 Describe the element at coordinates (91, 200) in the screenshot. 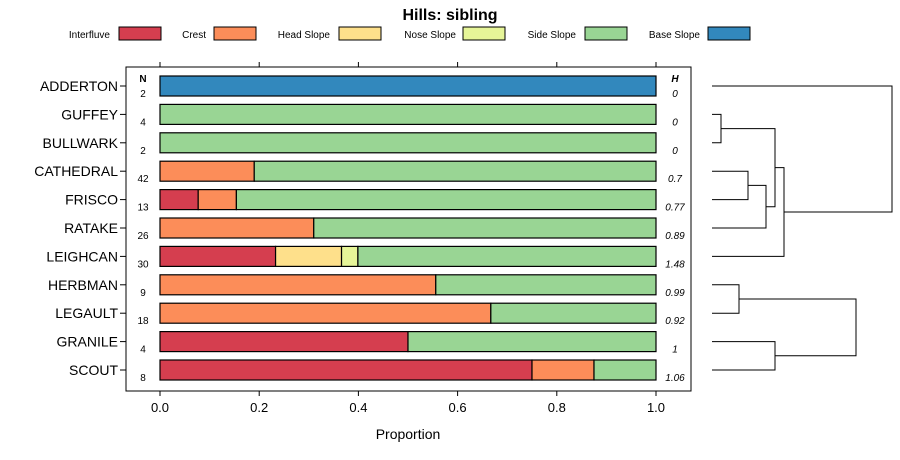

I see `row-label-4: FRISCO` at that location.